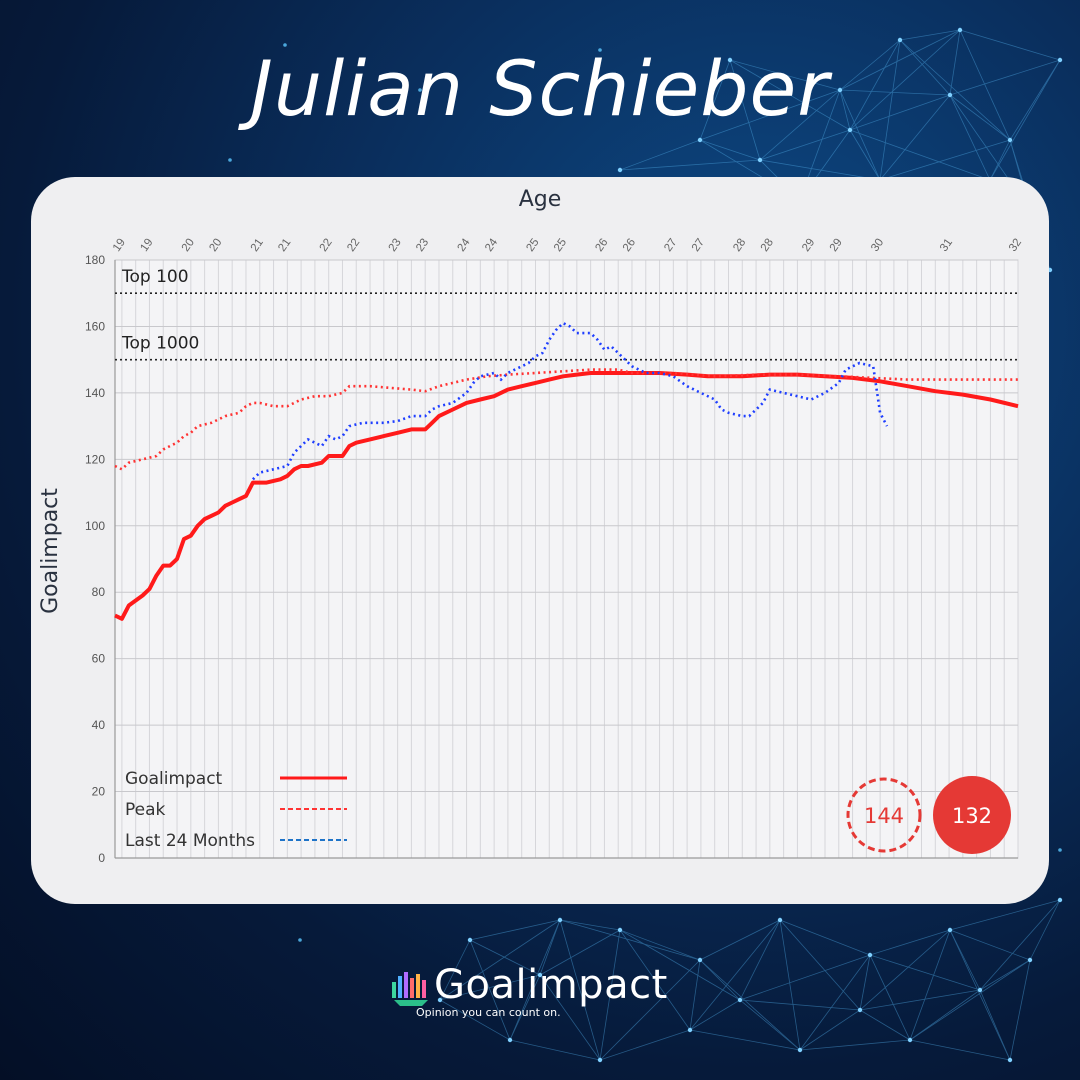 This screenshot has width=1080, height=1080. What do you see at coordinates (160, 344) in the screenshot?
I see `reference-line-label: Top 1000` at bounding box center [160, 344].